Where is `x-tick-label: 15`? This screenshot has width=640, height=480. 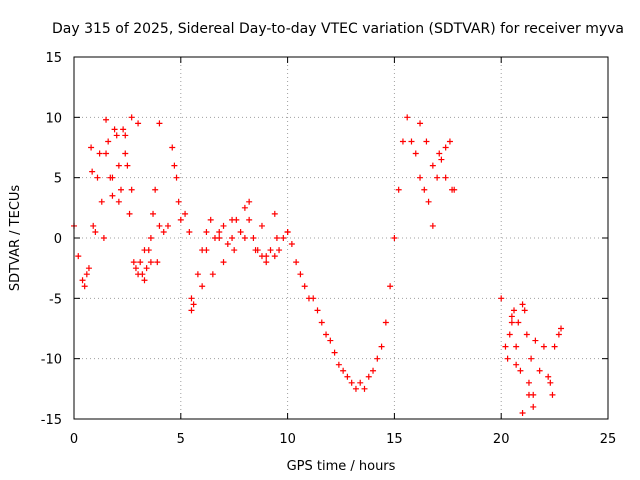
x-tick-label: 15 is located at coordinates (394, 439).